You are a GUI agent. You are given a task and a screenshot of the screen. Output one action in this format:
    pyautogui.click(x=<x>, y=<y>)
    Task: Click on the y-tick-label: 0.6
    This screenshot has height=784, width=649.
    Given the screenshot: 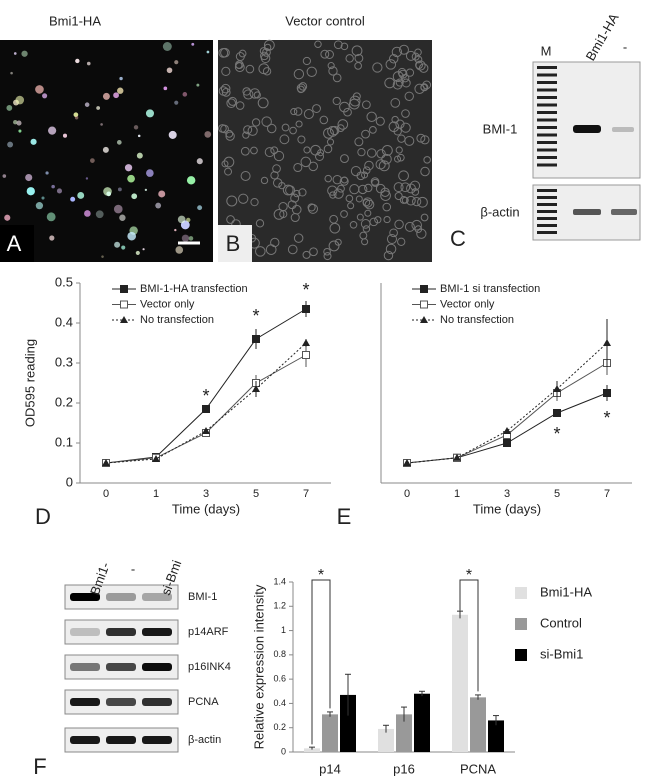 What is the action you would take?
    pyautogui.click(x=279, y=679)
    